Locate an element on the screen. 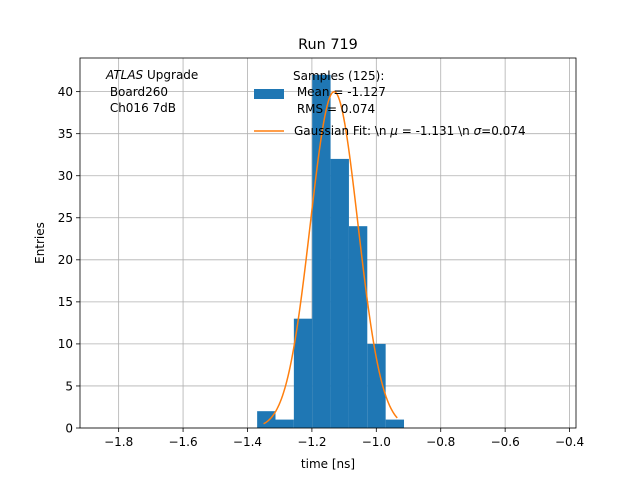 This screenshot has width=640, height=480. x-tick-label: −0.4 is located at coordinates (569, 442).